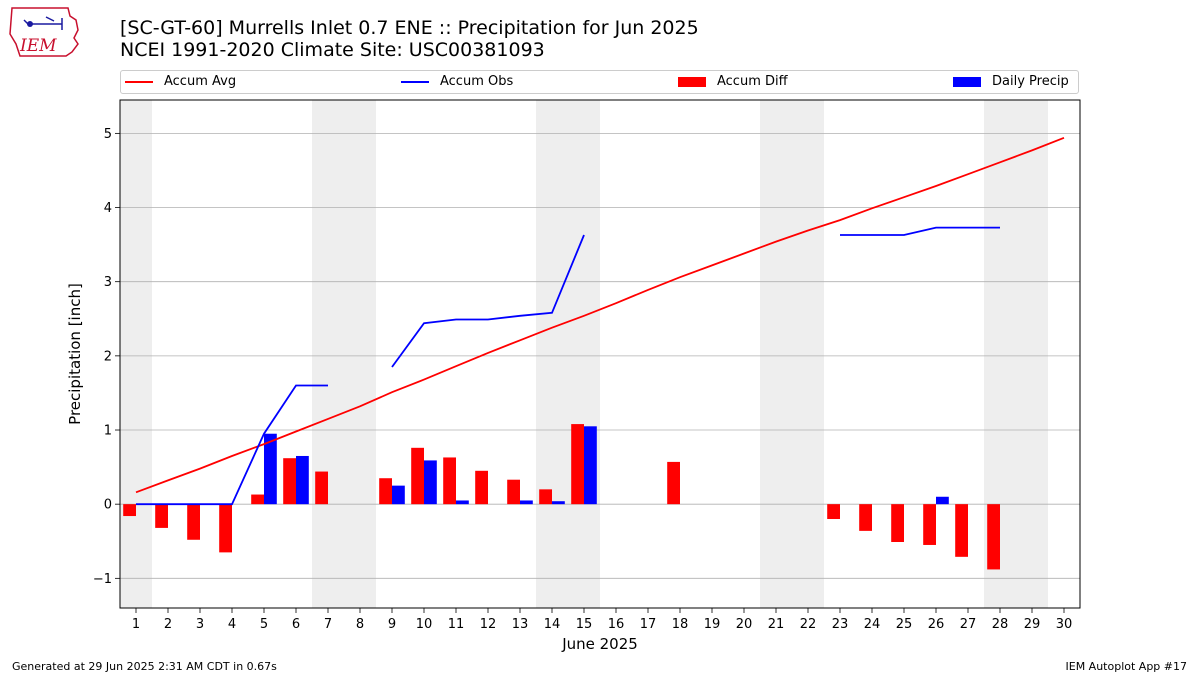  I want to click on legend-swatch-accum-diff, so click(692, 81).